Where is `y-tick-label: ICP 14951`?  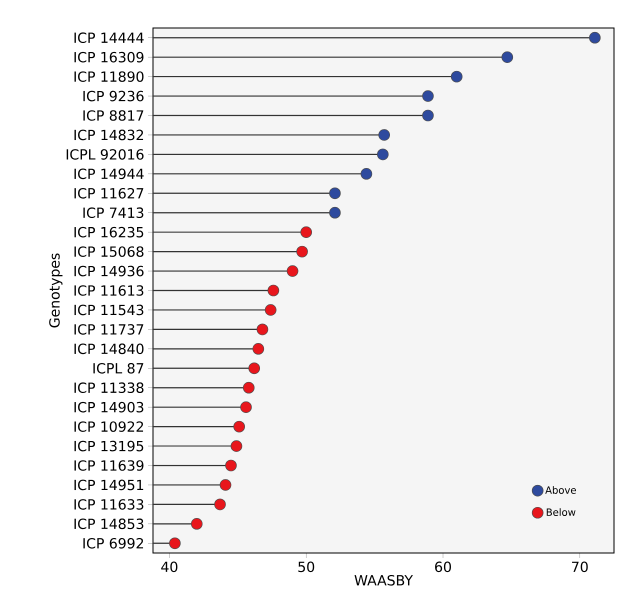 y-tick-label: ICP 14951 is located at coordinates (109, 485).